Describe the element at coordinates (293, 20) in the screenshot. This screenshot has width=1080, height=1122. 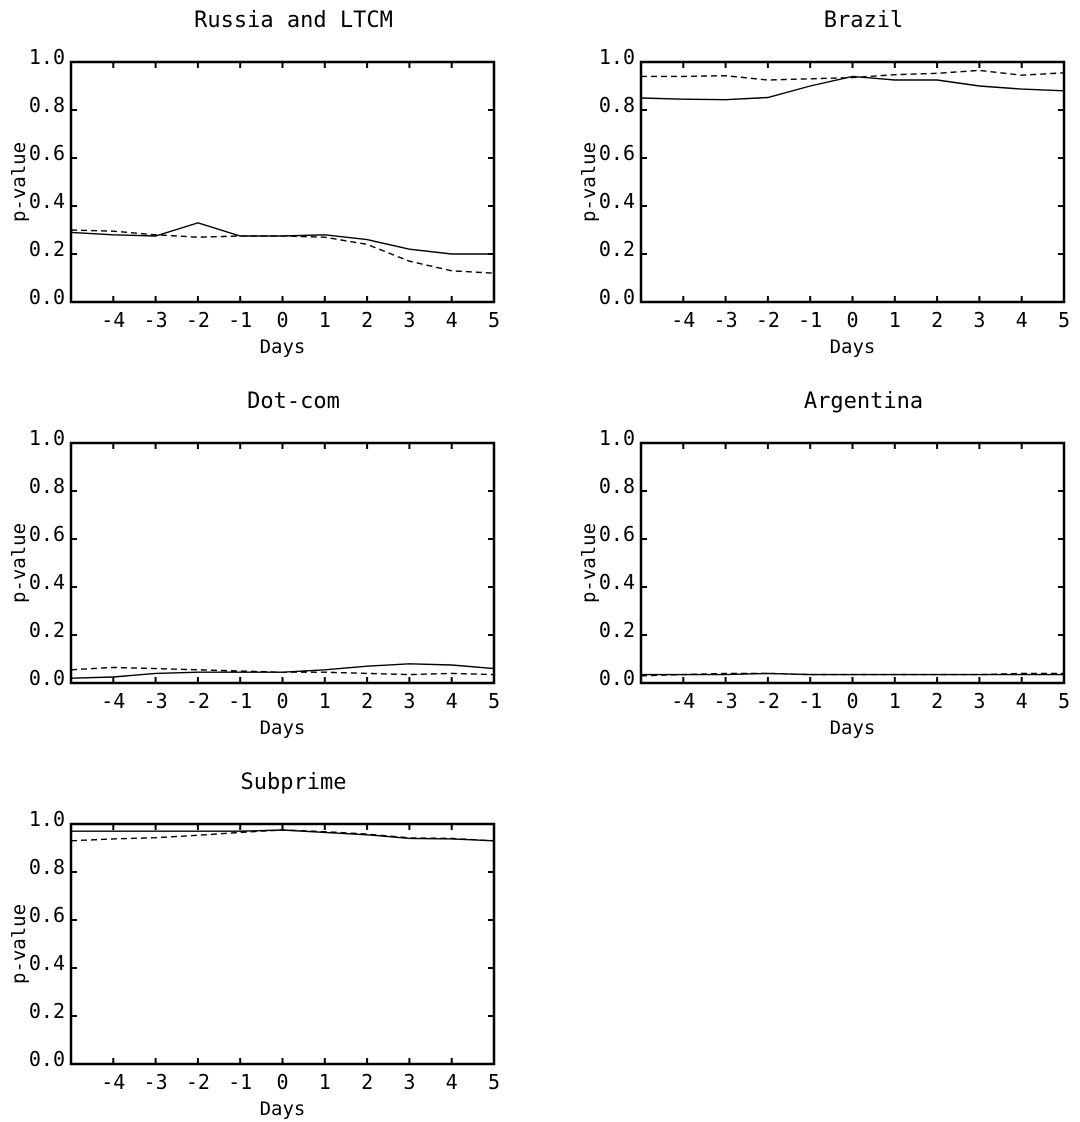
I see `chart-title: Russia and LTCM` at that location.